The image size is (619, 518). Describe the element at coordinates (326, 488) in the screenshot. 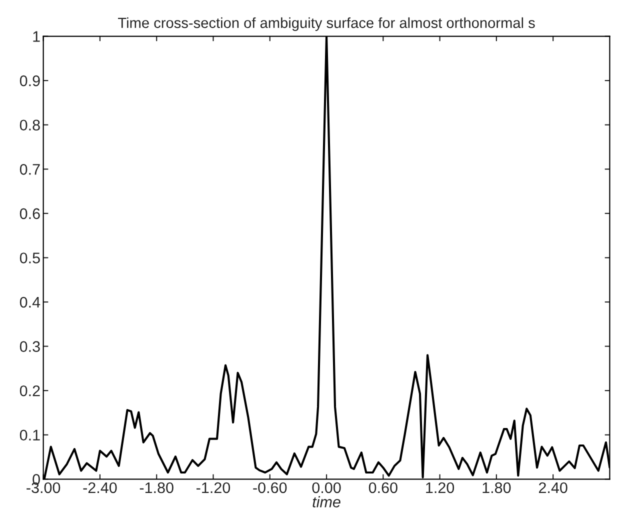

I see `x-tick-label: 0.00` at that location.